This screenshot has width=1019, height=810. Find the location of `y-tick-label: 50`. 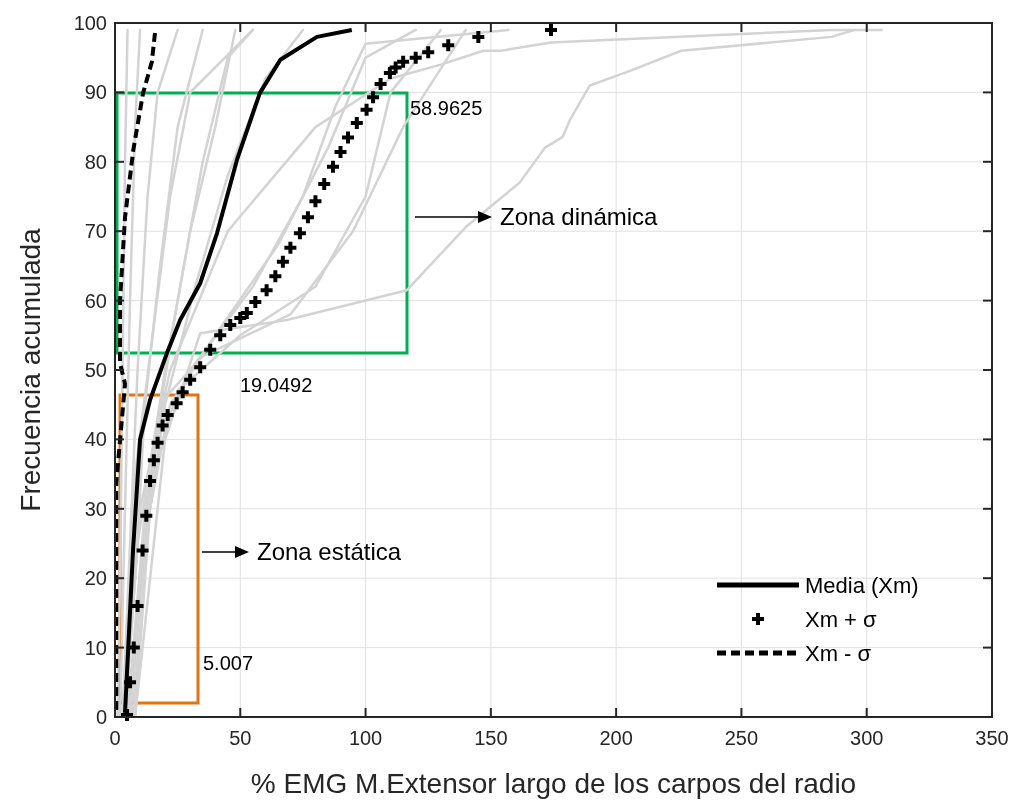

y-tick-label: 50 is located at coordinates (95, 370).